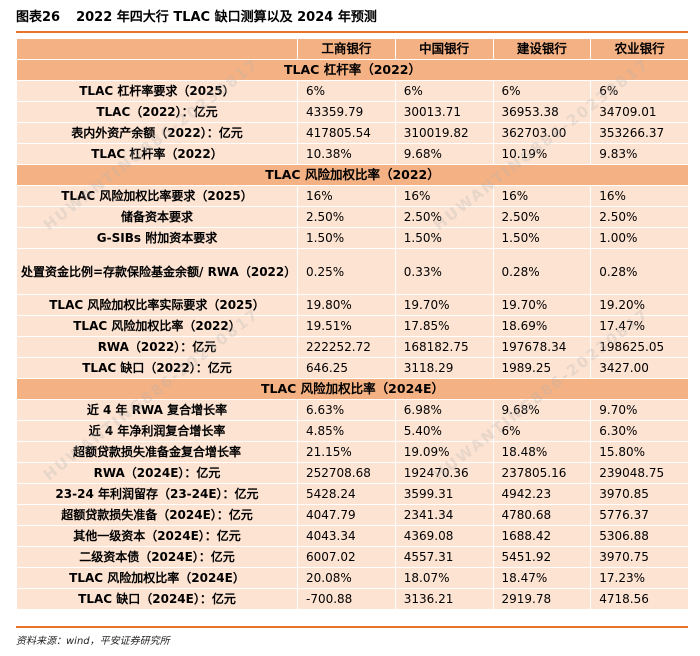 Image resolution: width=700 pixels, height=656 pixels. I want to click on table-row: TLAC 风险加权比率要求（2025） 16% 16% 16% 16%, so click(352, 196).